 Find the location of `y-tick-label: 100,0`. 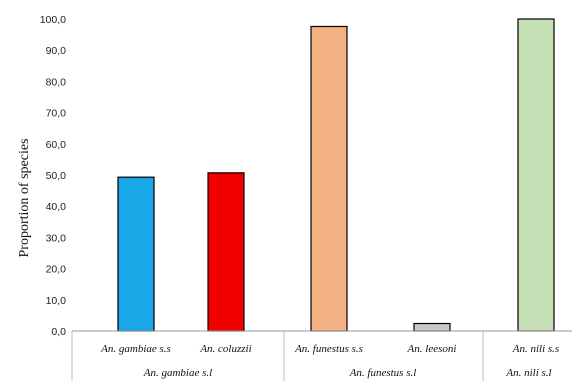

y-tick-label: 100,0 is located at coordinates (53, 20).